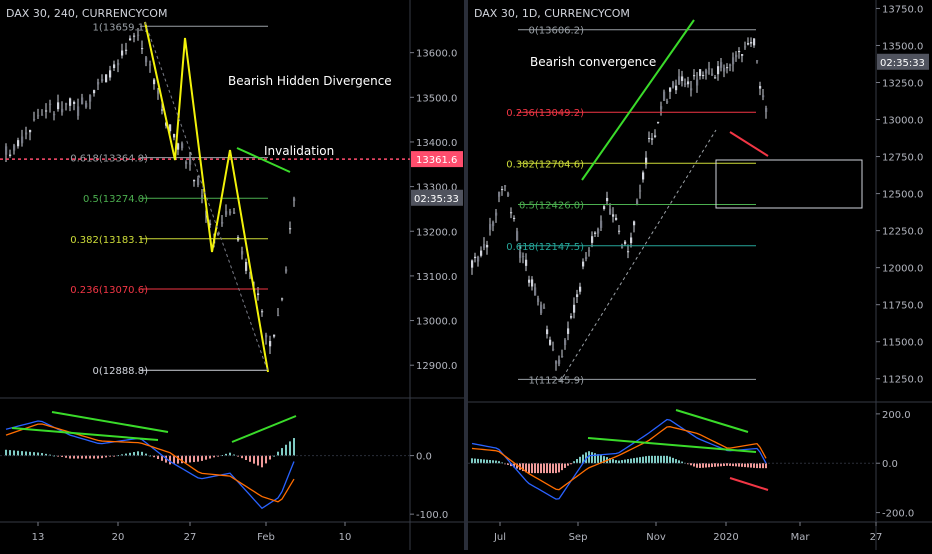 The image size is (932, 554). What do you see at coordinates (903, 61) in the screenshot?
I see `countdown-label-box` at bounding box center [903, 61].